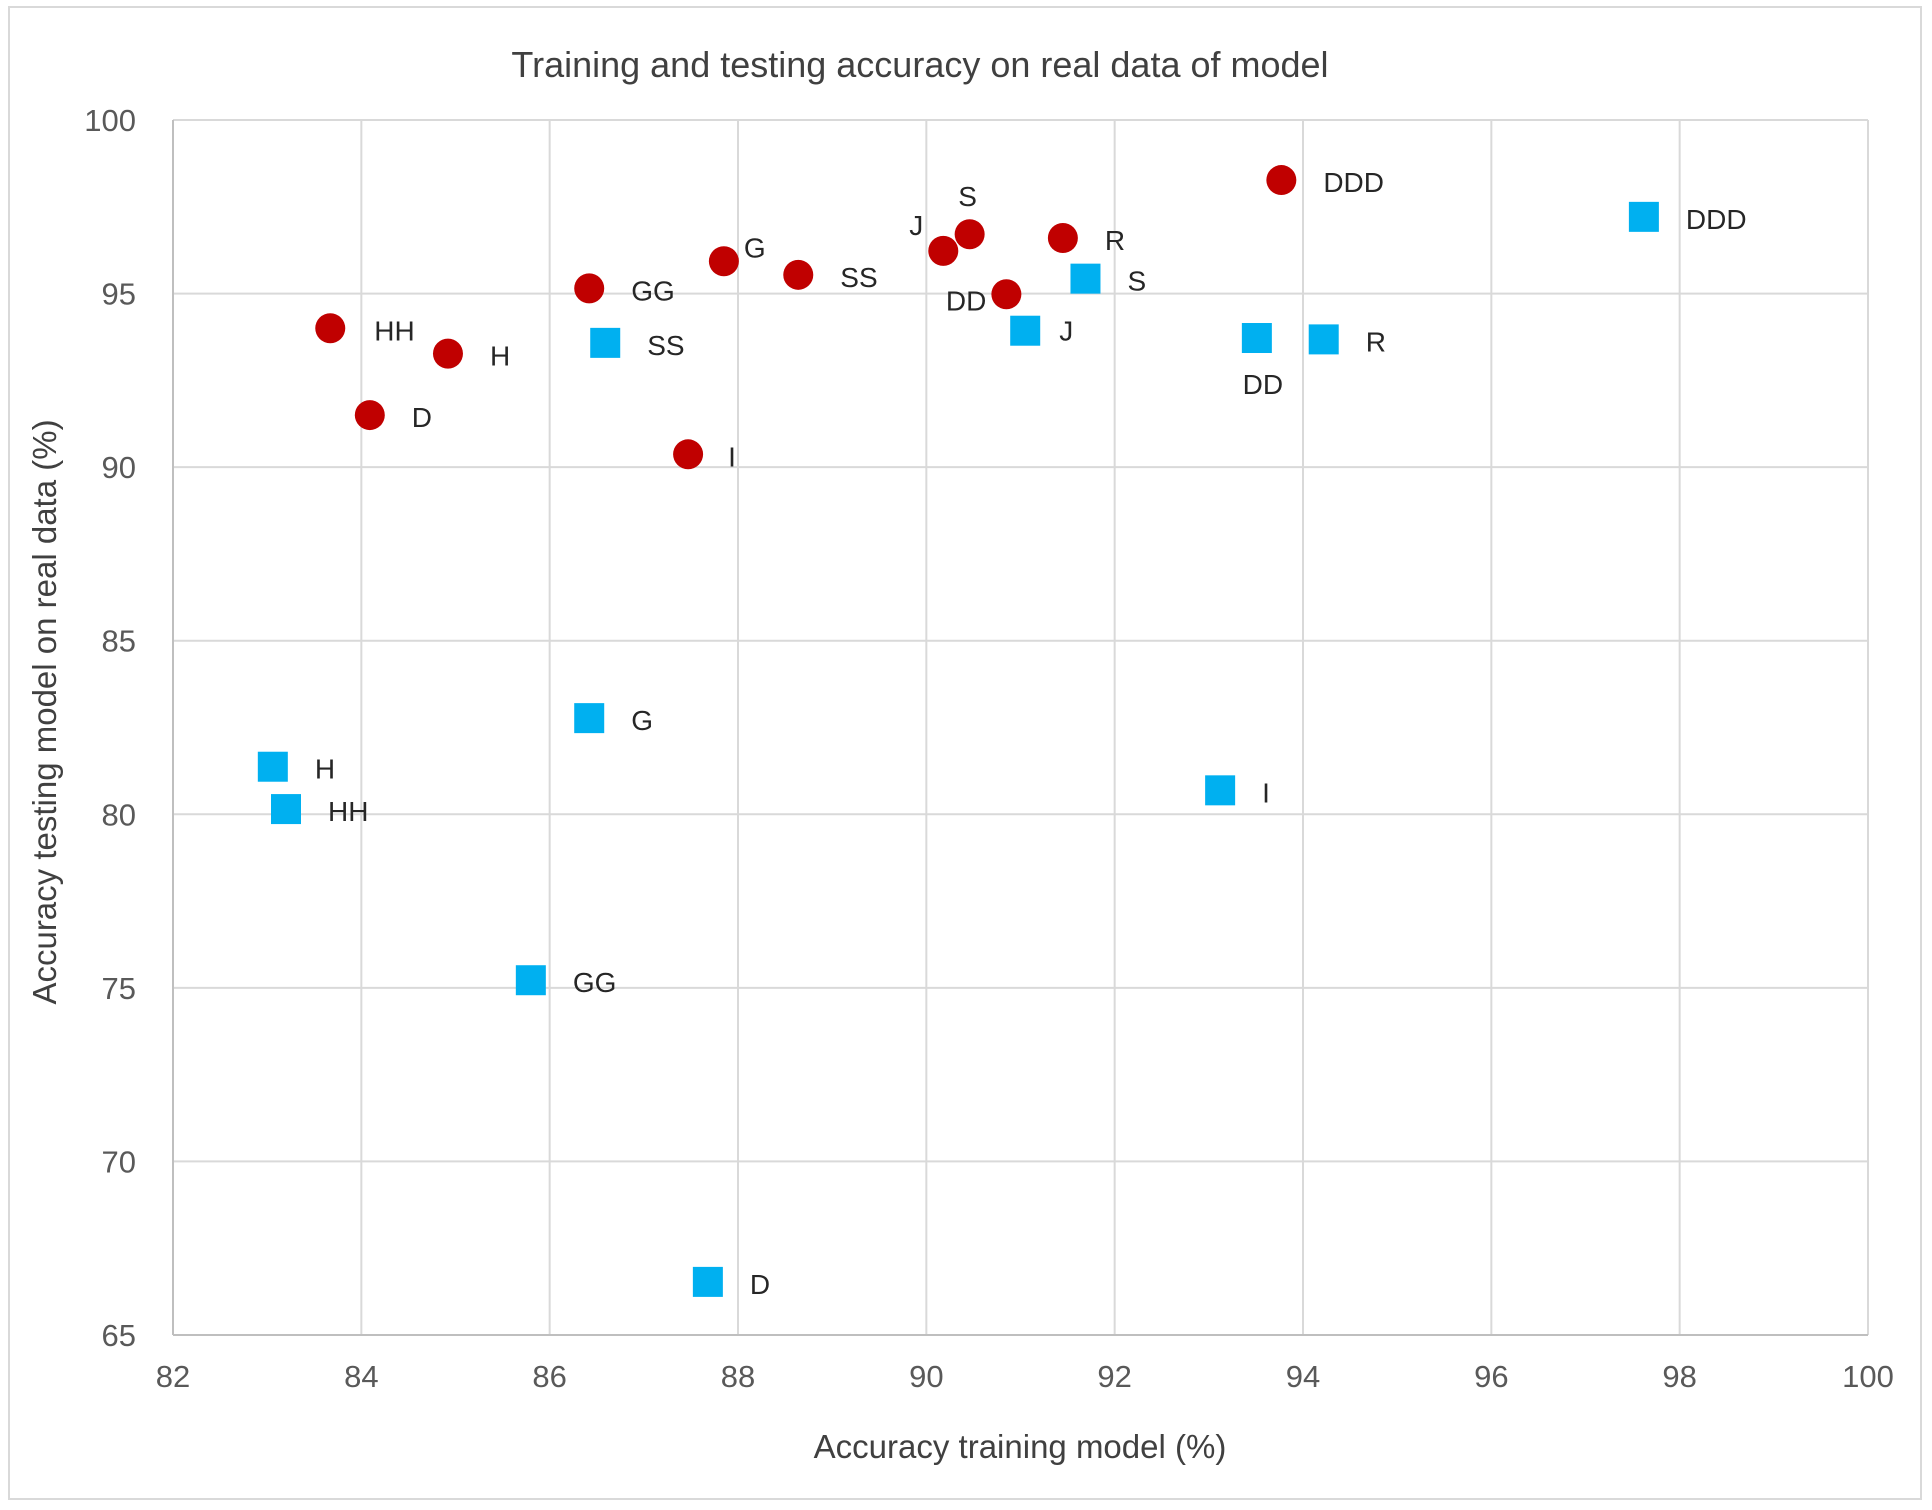 Image resolution: width=1932 pixels, height=1510 pixels. I want to click on y-tick-label: 85, so click(119, 641).